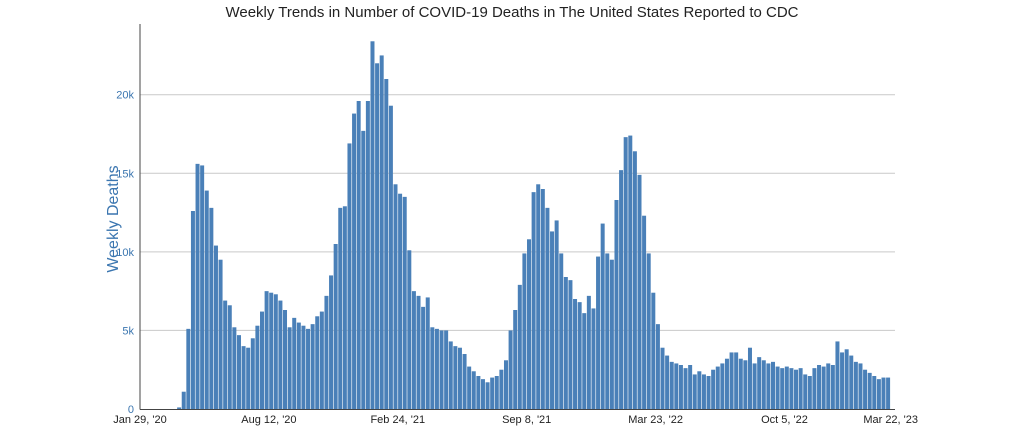 The image size is (1024, 445). I want to click on y-tick-label-0: 0, so click(131, 410).